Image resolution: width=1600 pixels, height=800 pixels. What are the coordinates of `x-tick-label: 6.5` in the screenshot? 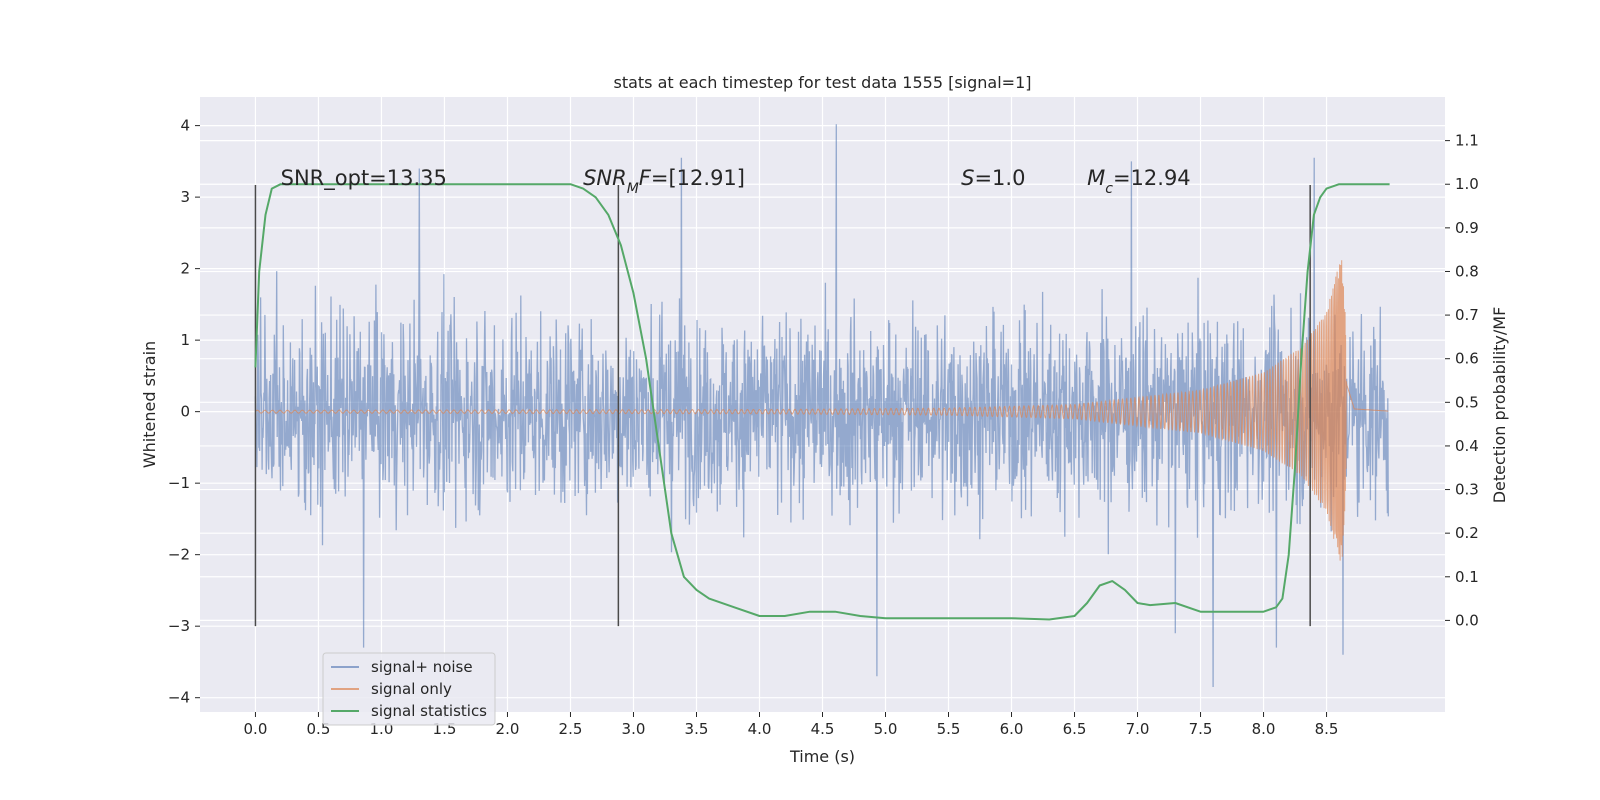 It's located at (1075, 729).